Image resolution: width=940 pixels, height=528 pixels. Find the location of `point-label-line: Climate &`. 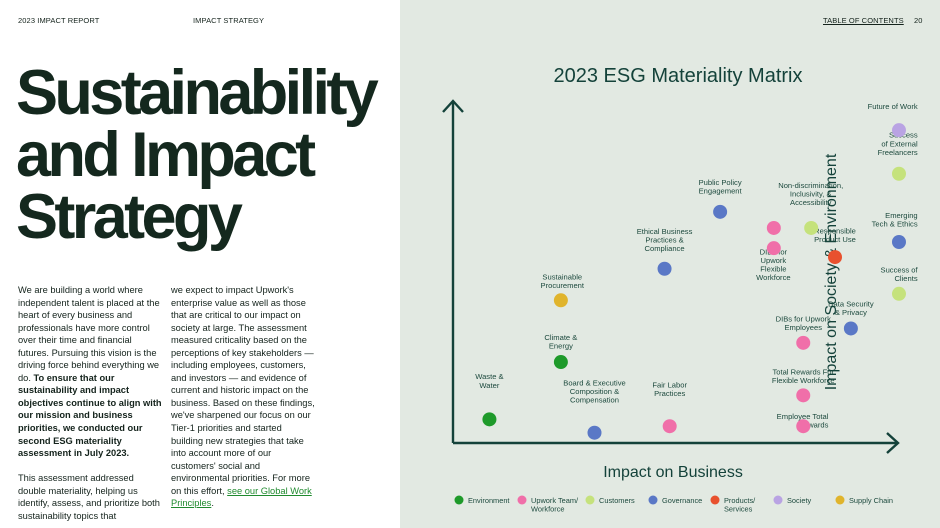

point-label-line: Climate & is located at coordinates (560, 337).